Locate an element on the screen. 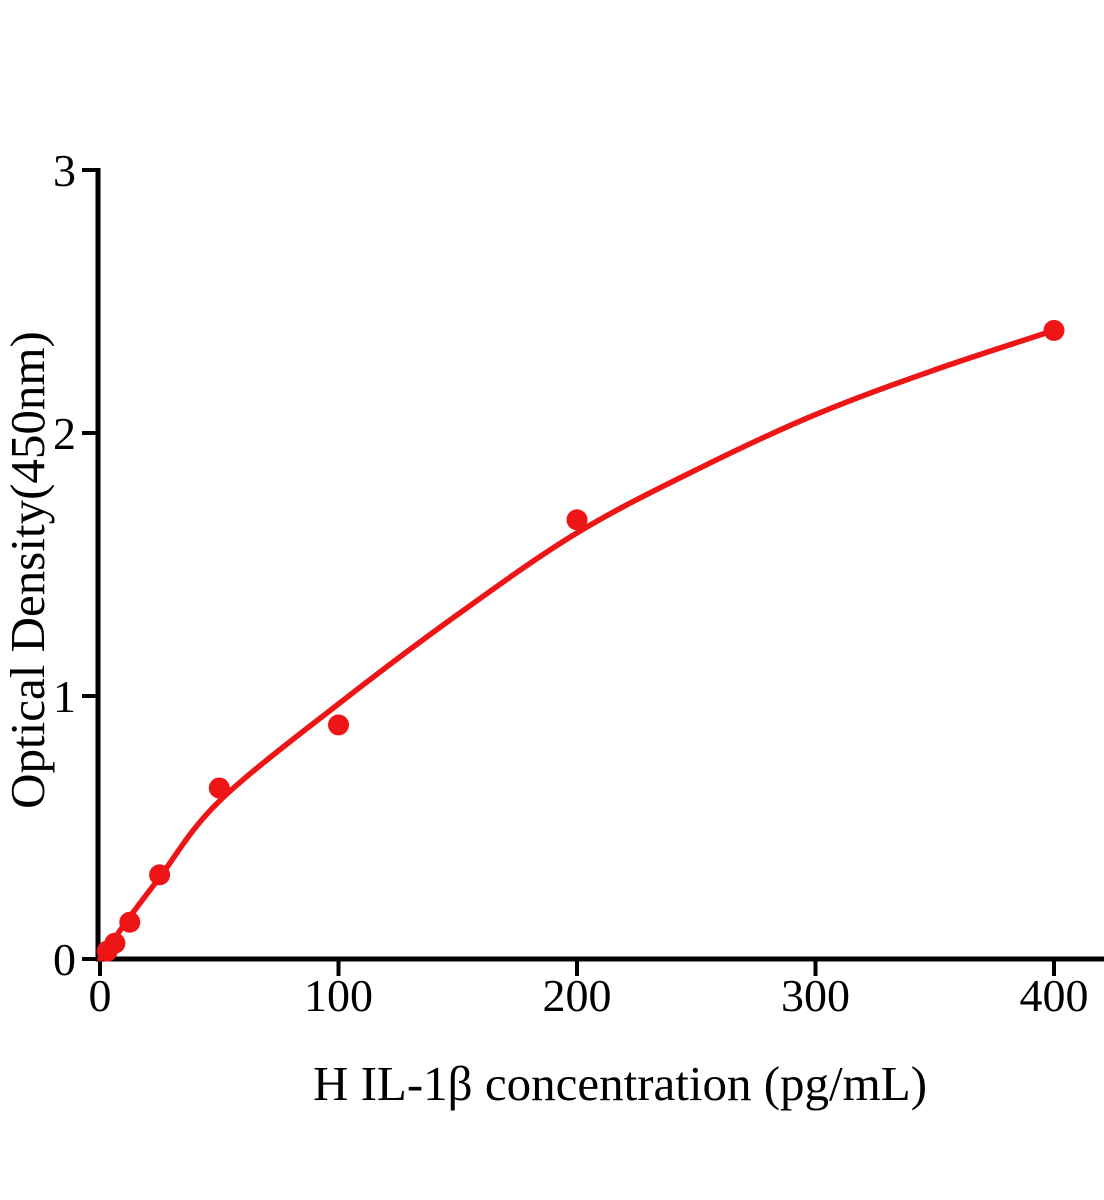 The height and width of the screenshot is (1200, 1104). y-tick-label: 3 is located at coordinates (64, 170).